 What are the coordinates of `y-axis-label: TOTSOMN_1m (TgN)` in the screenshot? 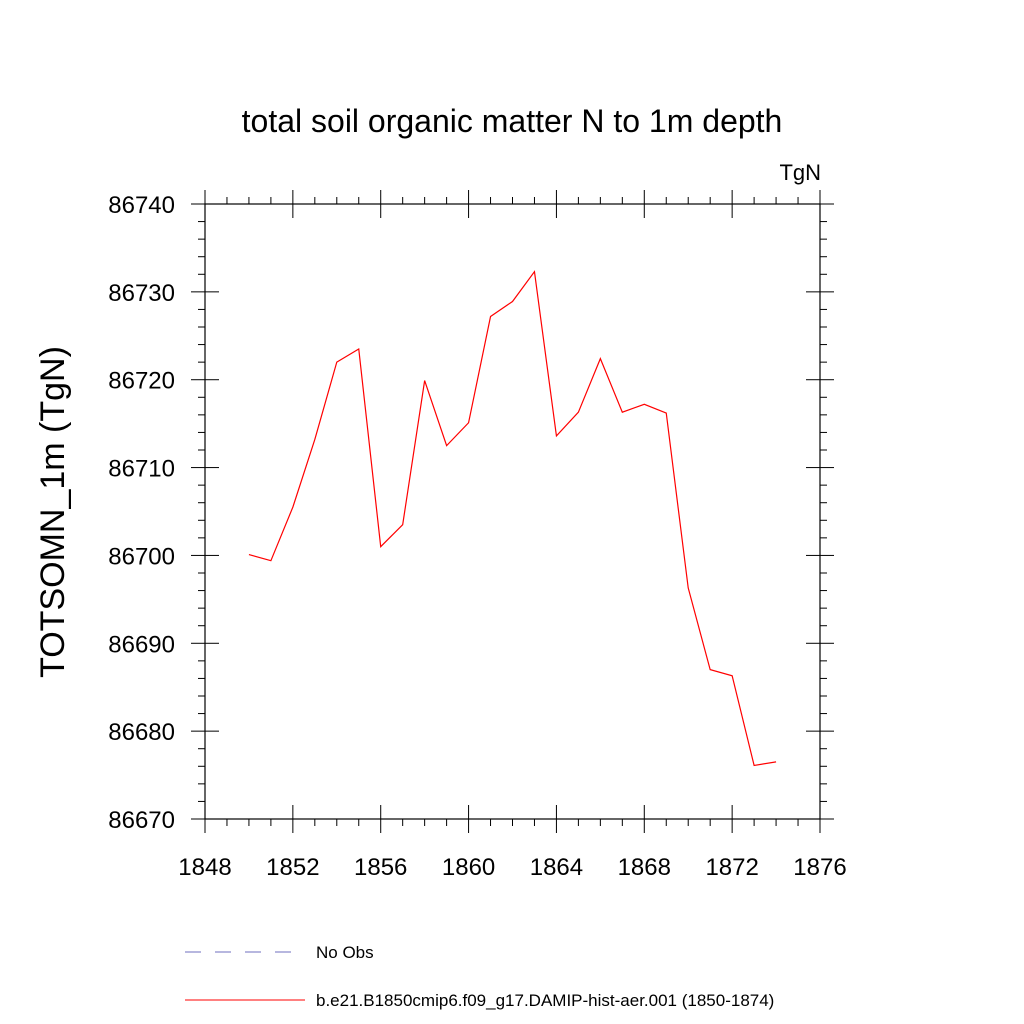 It's located at (53, 512).